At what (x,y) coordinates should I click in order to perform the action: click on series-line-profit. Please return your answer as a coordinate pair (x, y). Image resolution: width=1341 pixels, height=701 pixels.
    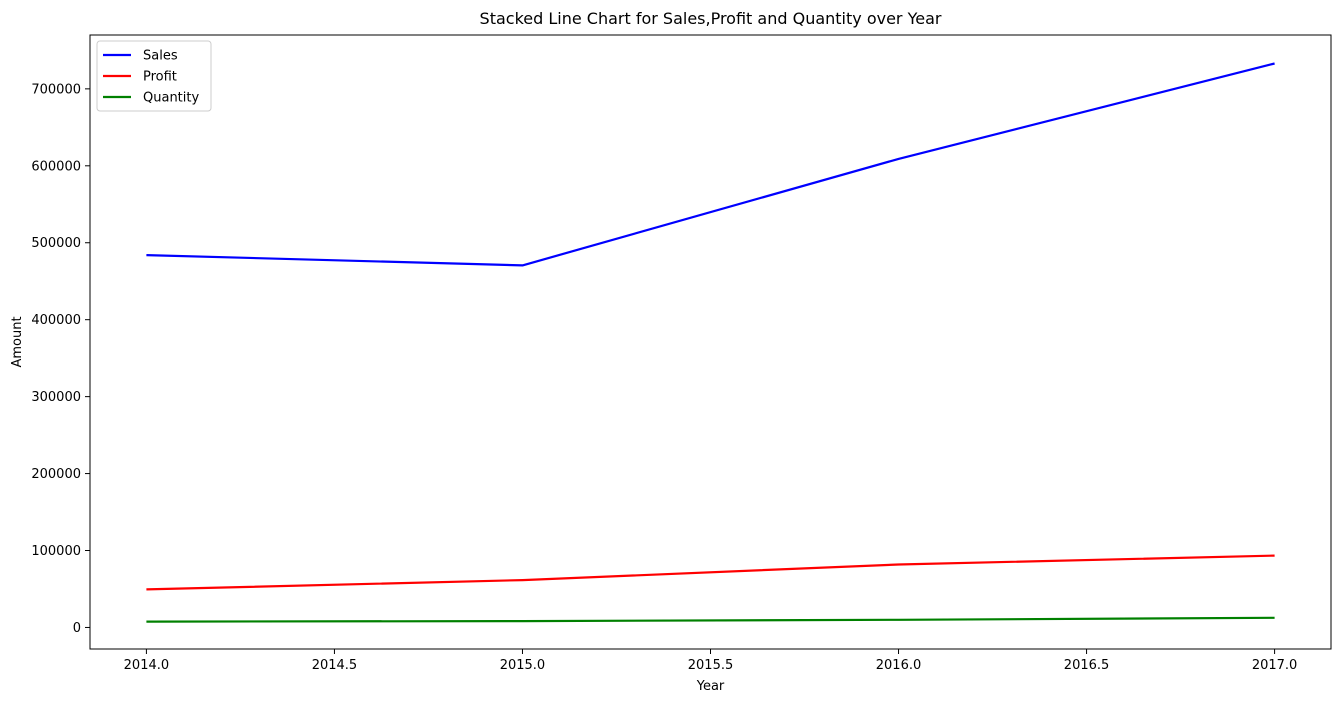
    Looking at the image, I should click on (710, 572).